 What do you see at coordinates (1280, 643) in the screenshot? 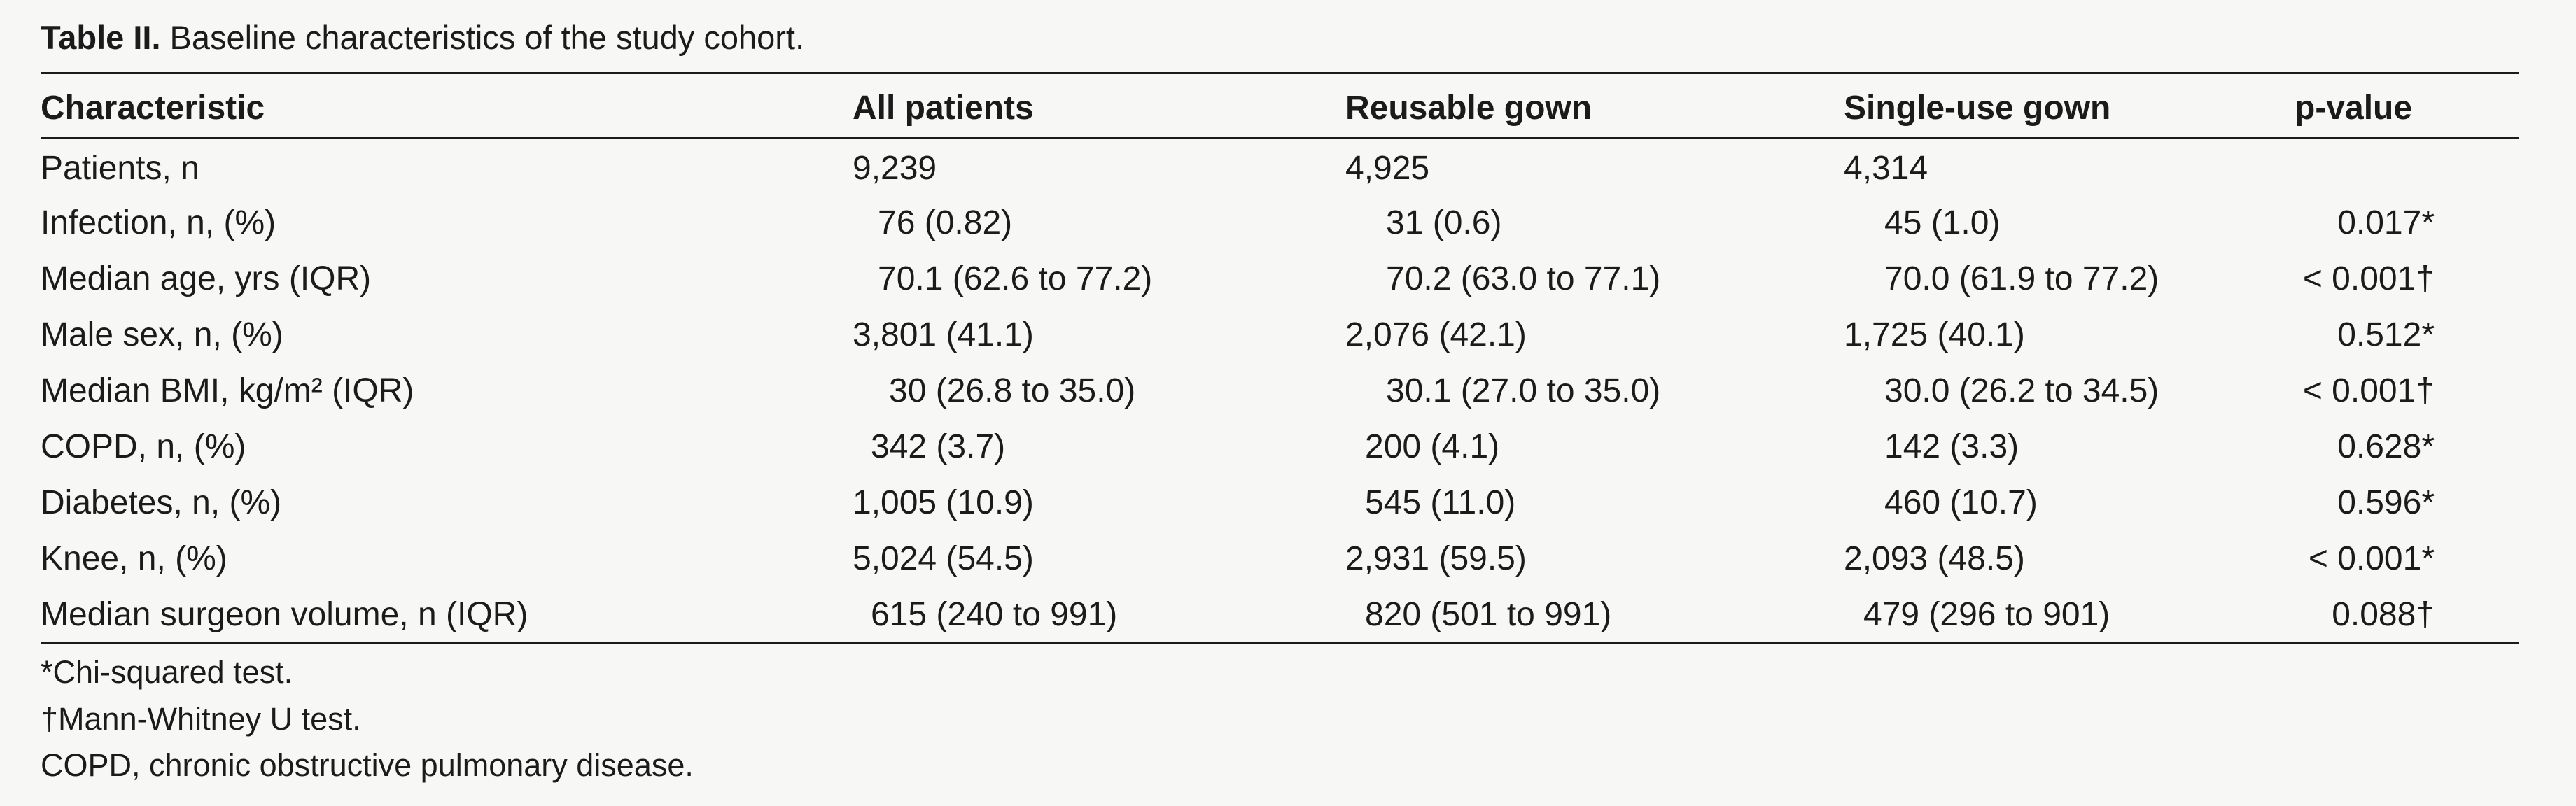
I see `table-bottom-rule` at bounding box center [1280, 643].